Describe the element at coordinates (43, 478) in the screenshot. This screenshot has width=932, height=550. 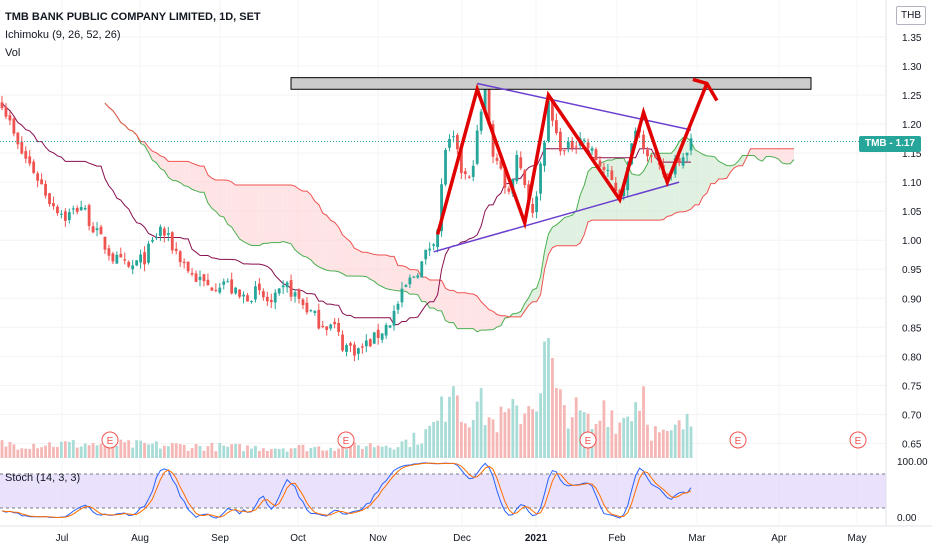
I see `stoch-indicator-label: Stoch (14, 3, 3)` at that location.